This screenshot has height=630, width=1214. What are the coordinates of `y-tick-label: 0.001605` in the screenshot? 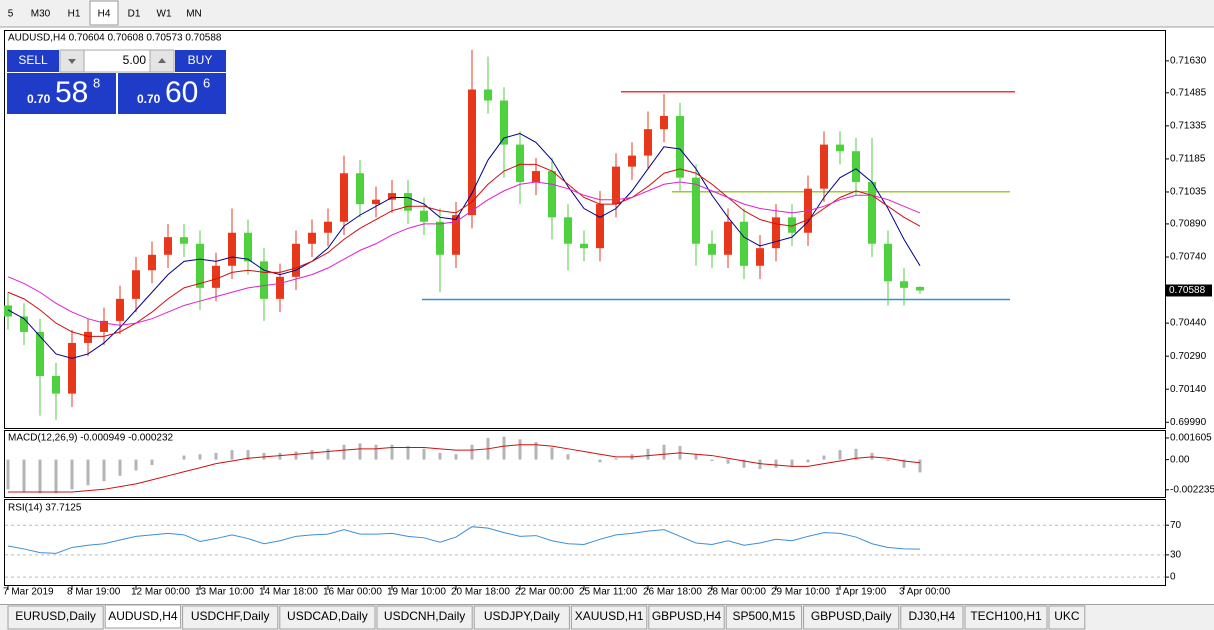 It's located at (1191, 438).